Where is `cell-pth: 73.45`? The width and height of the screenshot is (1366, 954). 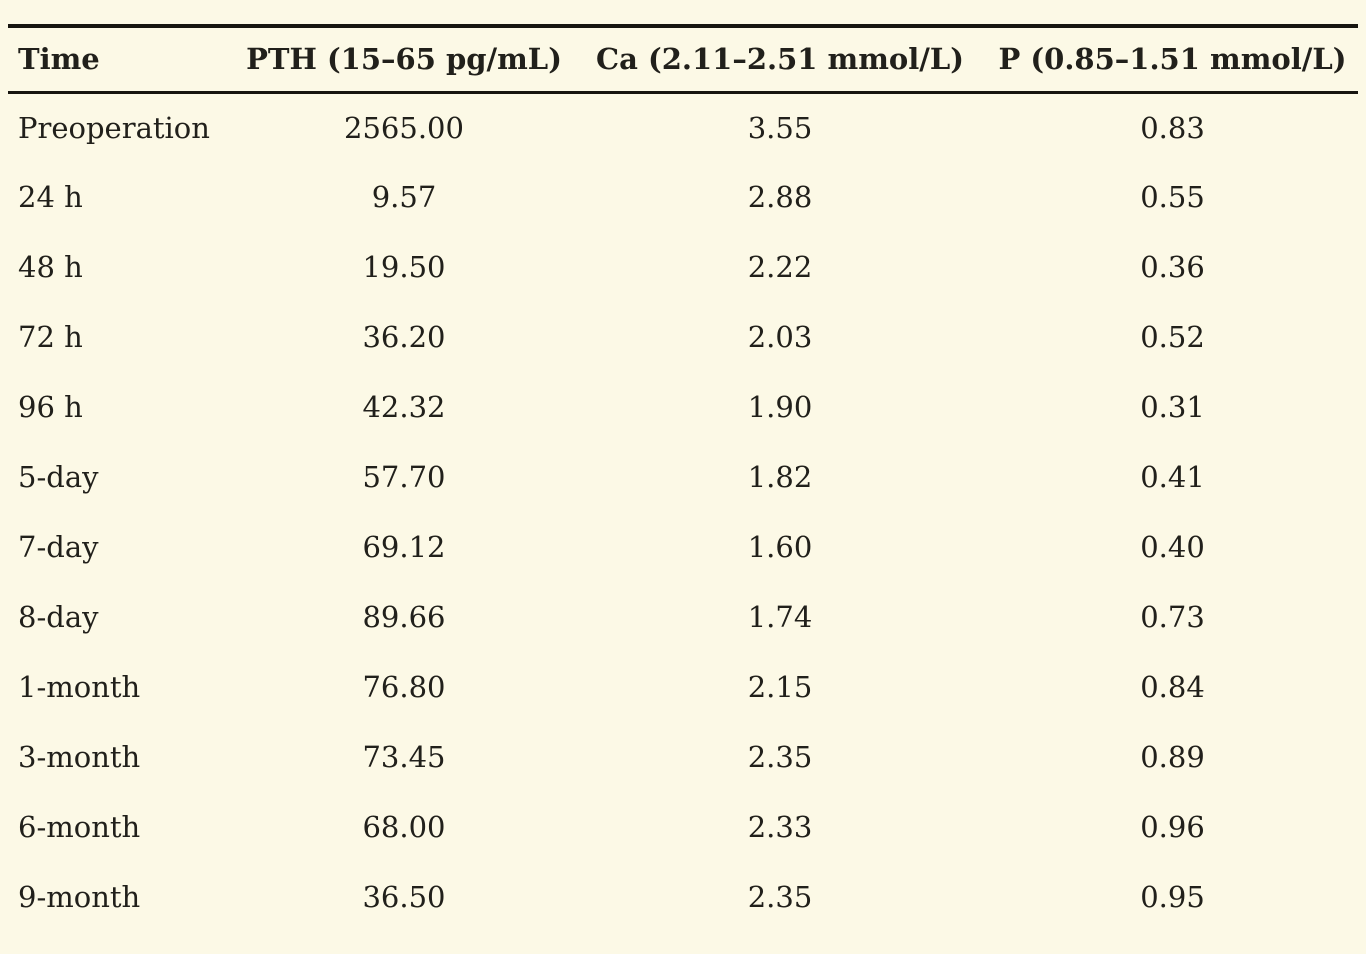 cell-pth: 73.45 is located at coordinates (404, 757).